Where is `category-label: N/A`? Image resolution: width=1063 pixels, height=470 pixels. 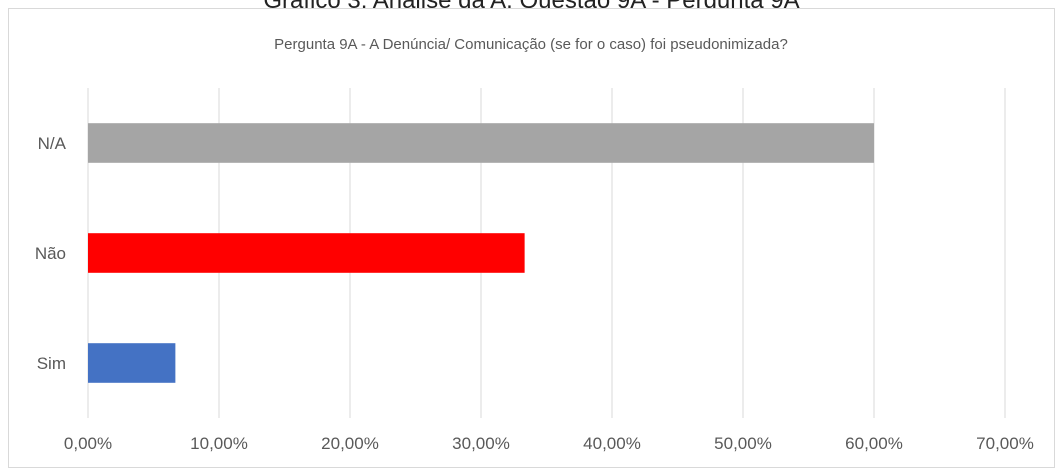
category-label: N/A is located at coordinates (52, 143).